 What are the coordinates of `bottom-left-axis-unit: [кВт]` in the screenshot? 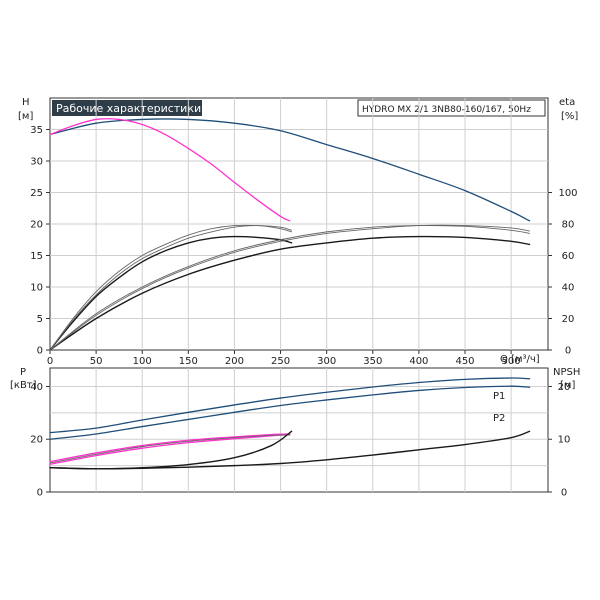 It's located at (23, 385).